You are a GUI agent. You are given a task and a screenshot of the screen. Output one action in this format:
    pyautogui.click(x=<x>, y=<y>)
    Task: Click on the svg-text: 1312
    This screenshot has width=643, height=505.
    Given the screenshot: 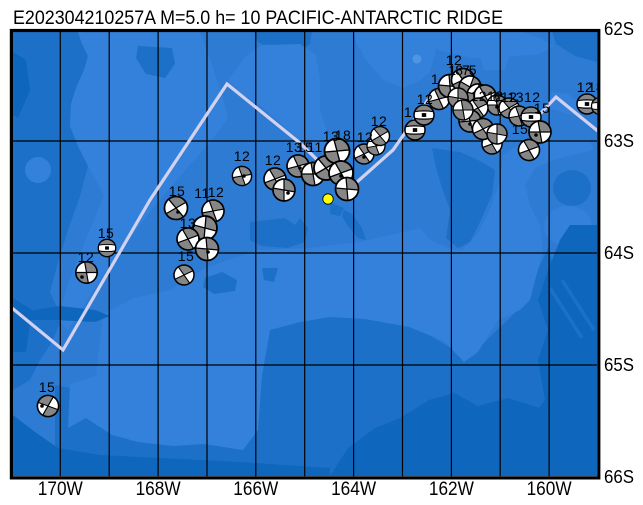 What is the action you would take?
    pyautogui.click(x=523, y=97)
    